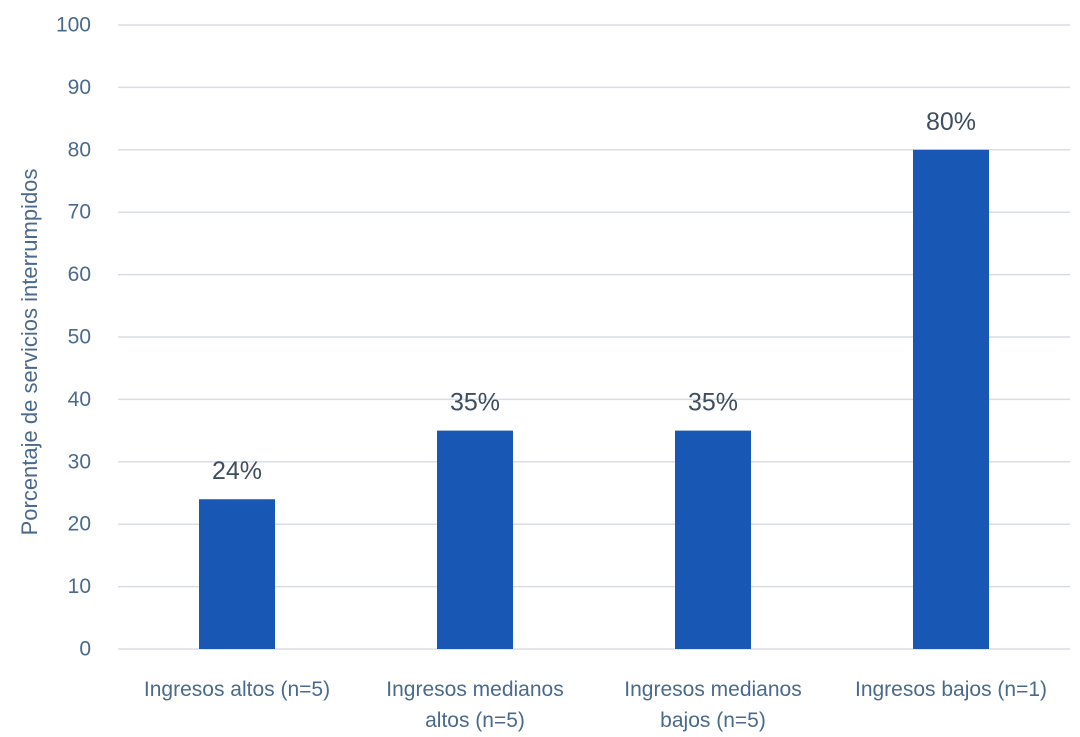 Image resolution: width=1080 pixels, height=737 pixels. Describe the element at coordinates (79, 586) in the screenshot. I see `y-tick-label: 10` at that location.